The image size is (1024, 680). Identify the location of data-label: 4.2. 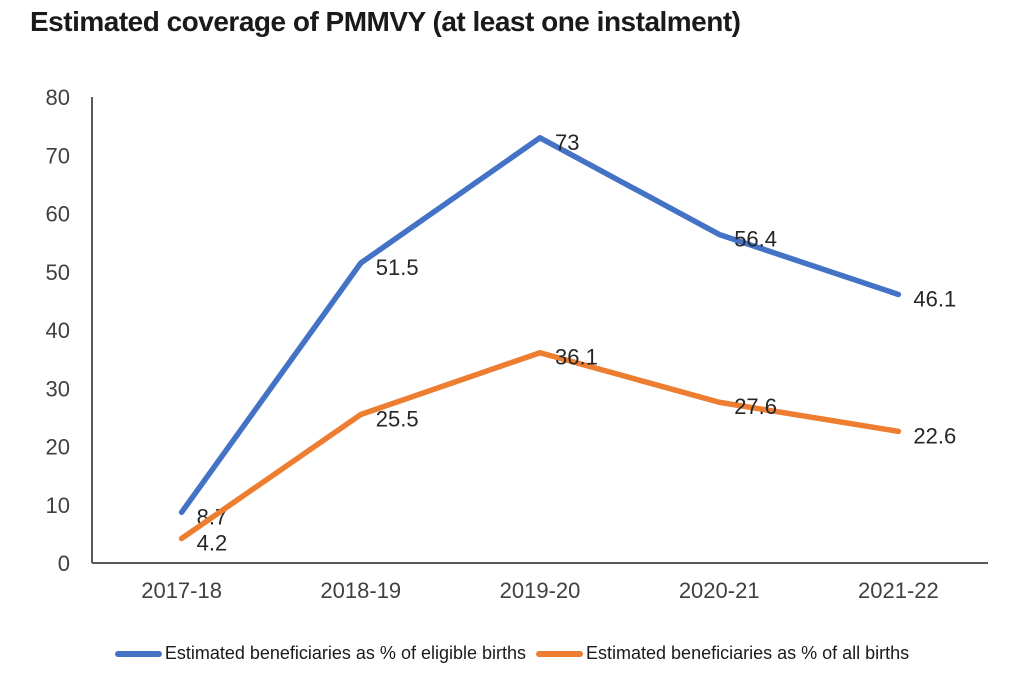
(212, 543).